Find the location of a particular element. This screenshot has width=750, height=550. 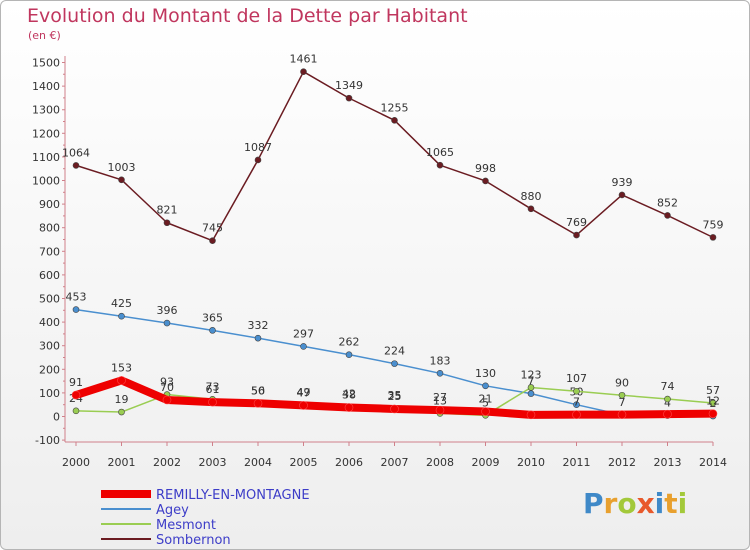

data-label: 880 is located at coordinates (531, 196).